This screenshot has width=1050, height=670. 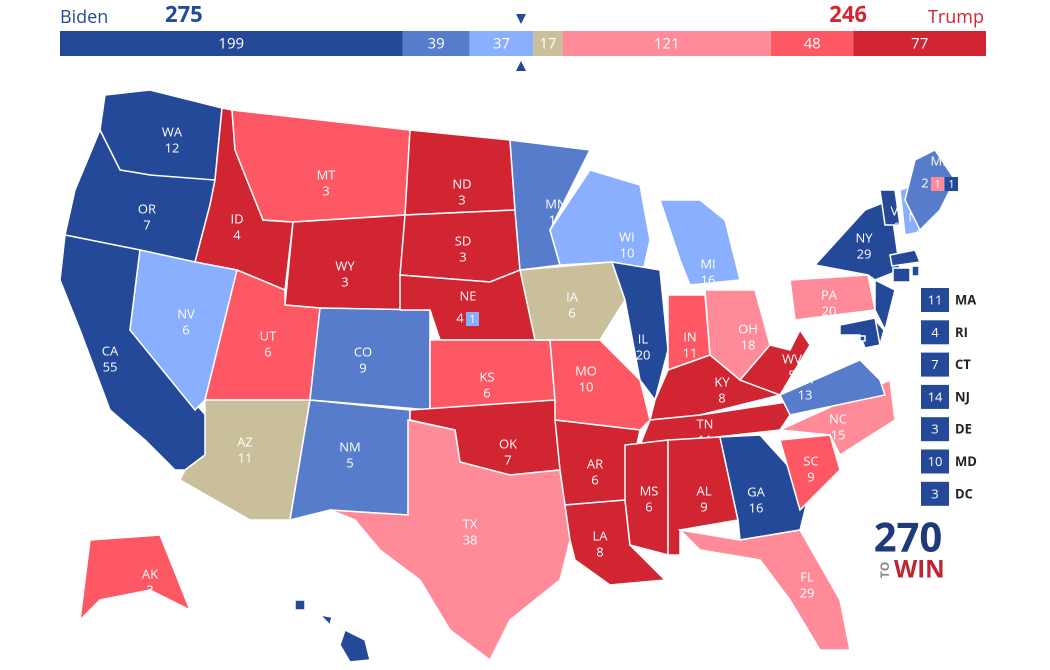 I want to click on state-abbr: MT, so click(x=327, y=174).